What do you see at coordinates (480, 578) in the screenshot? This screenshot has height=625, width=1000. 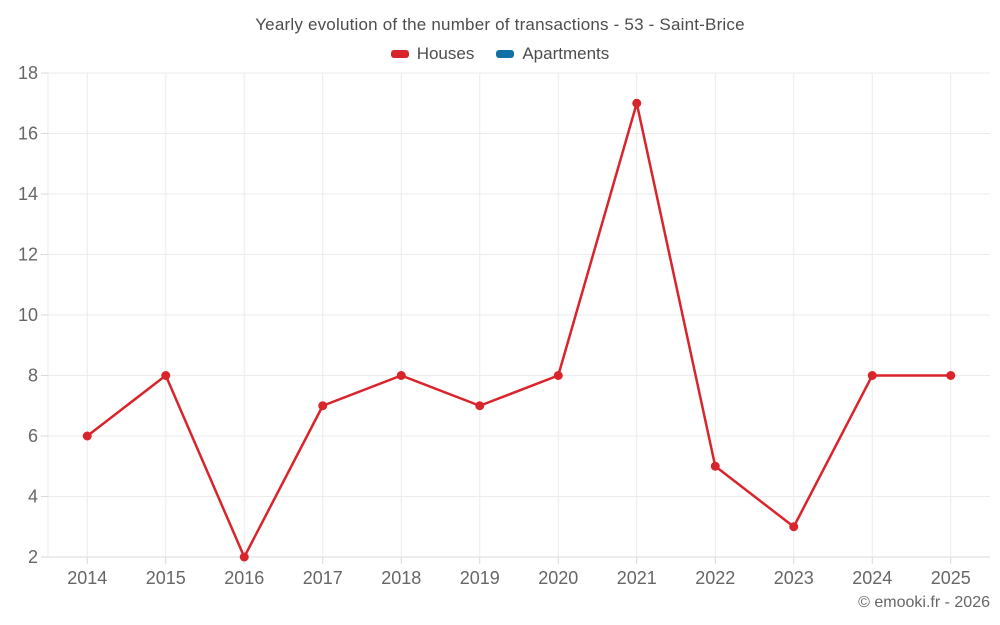 I see `x-axis-label: 2019` at bounding box center [480, 578].